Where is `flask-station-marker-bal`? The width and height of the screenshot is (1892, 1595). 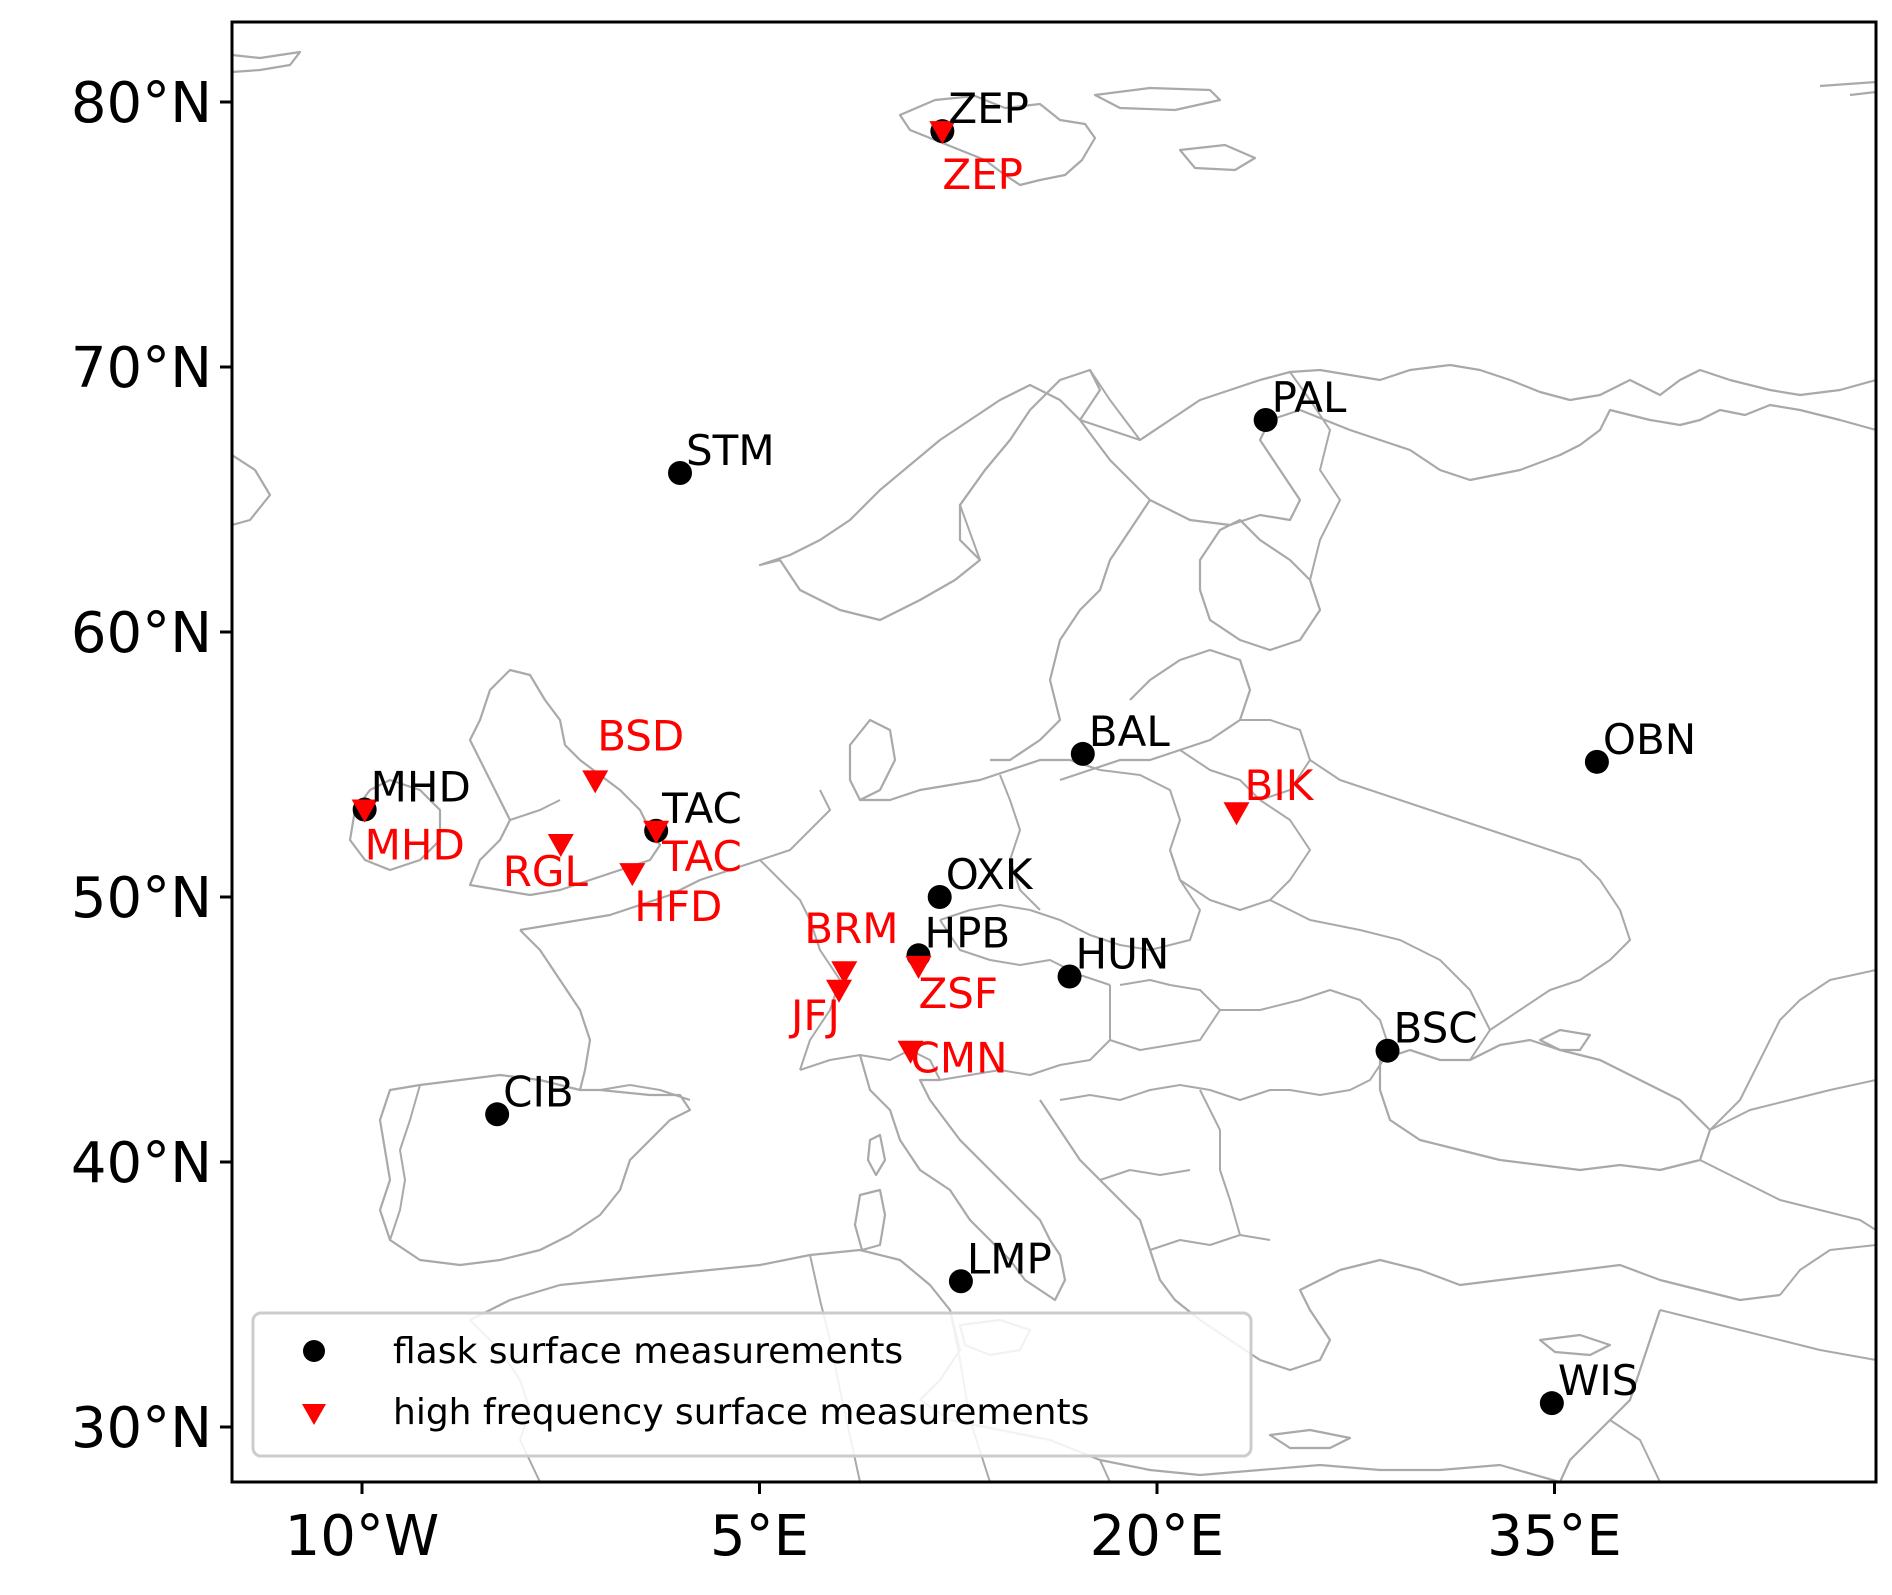 flask-station-marker-bal is located at coordinates (1082, 753).